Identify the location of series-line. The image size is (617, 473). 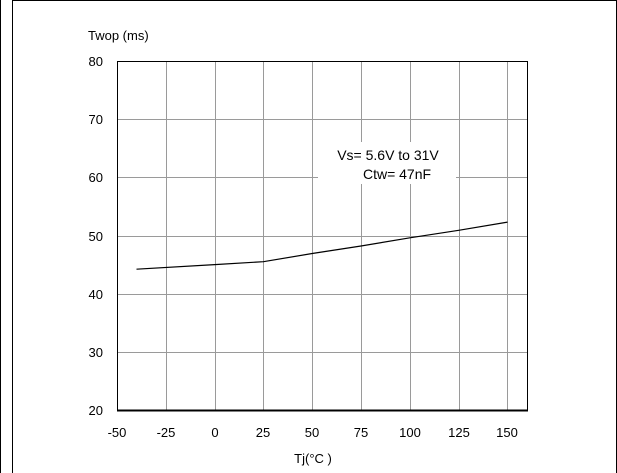
(322, 245).